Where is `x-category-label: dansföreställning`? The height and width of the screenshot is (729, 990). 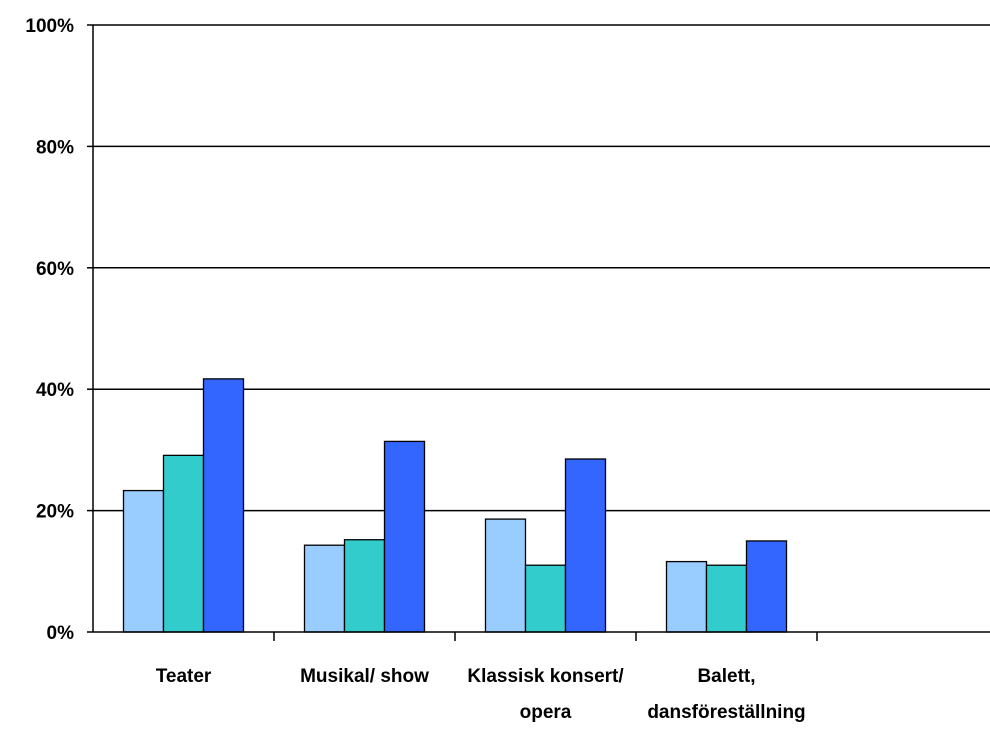
x-category-label: dansföreställning is located at coordinates (726, 712).